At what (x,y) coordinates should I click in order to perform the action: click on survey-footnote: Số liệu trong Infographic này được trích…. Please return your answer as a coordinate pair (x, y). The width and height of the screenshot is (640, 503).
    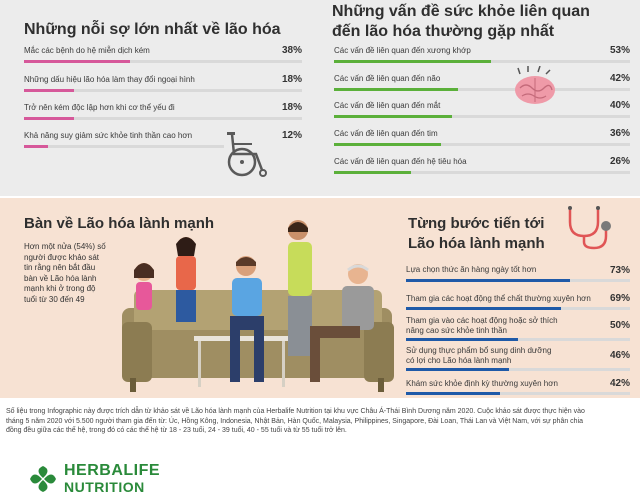
    Looking at the image, I should click on (320, 421).